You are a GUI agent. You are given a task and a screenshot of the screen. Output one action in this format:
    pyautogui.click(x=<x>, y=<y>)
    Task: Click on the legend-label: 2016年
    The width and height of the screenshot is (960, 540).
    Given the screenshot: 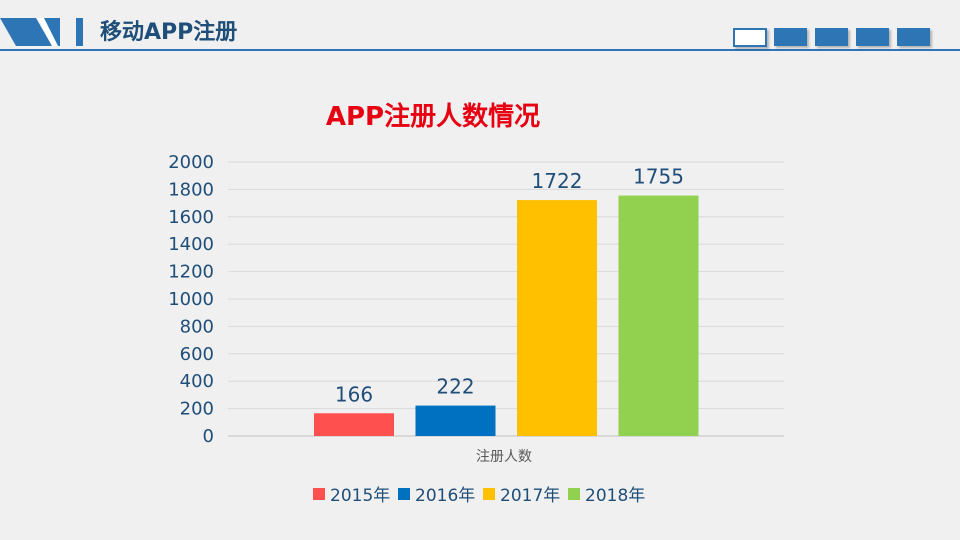 What is the action you would take?
    pyautogui.click(x=445, y=496)
    